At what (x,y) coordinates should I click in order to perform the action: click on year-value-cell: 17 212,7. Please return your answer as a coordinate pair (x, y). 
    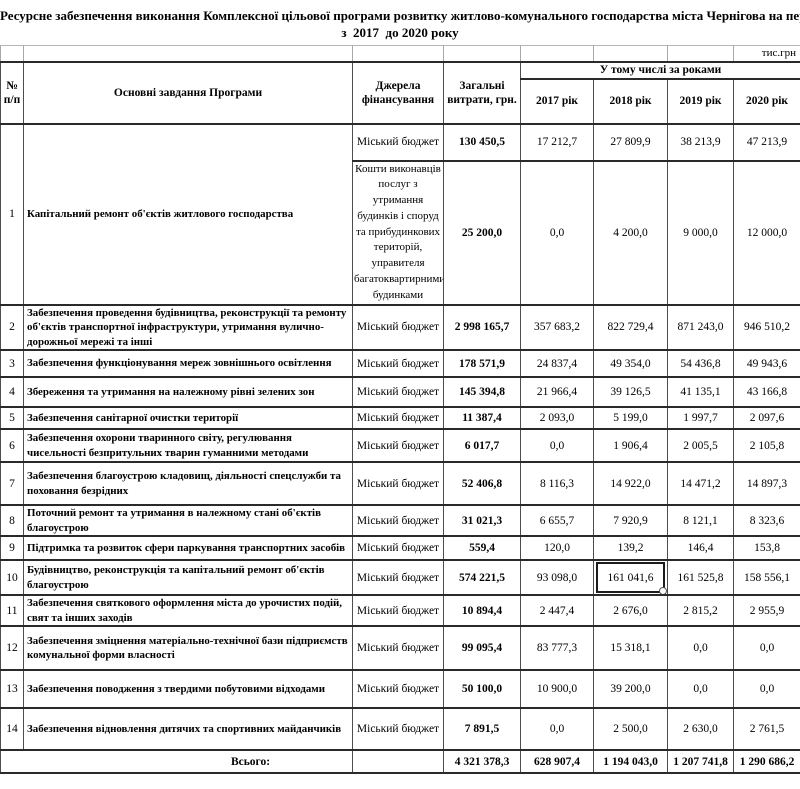
    Looking at the image, I should click on (557, 142).